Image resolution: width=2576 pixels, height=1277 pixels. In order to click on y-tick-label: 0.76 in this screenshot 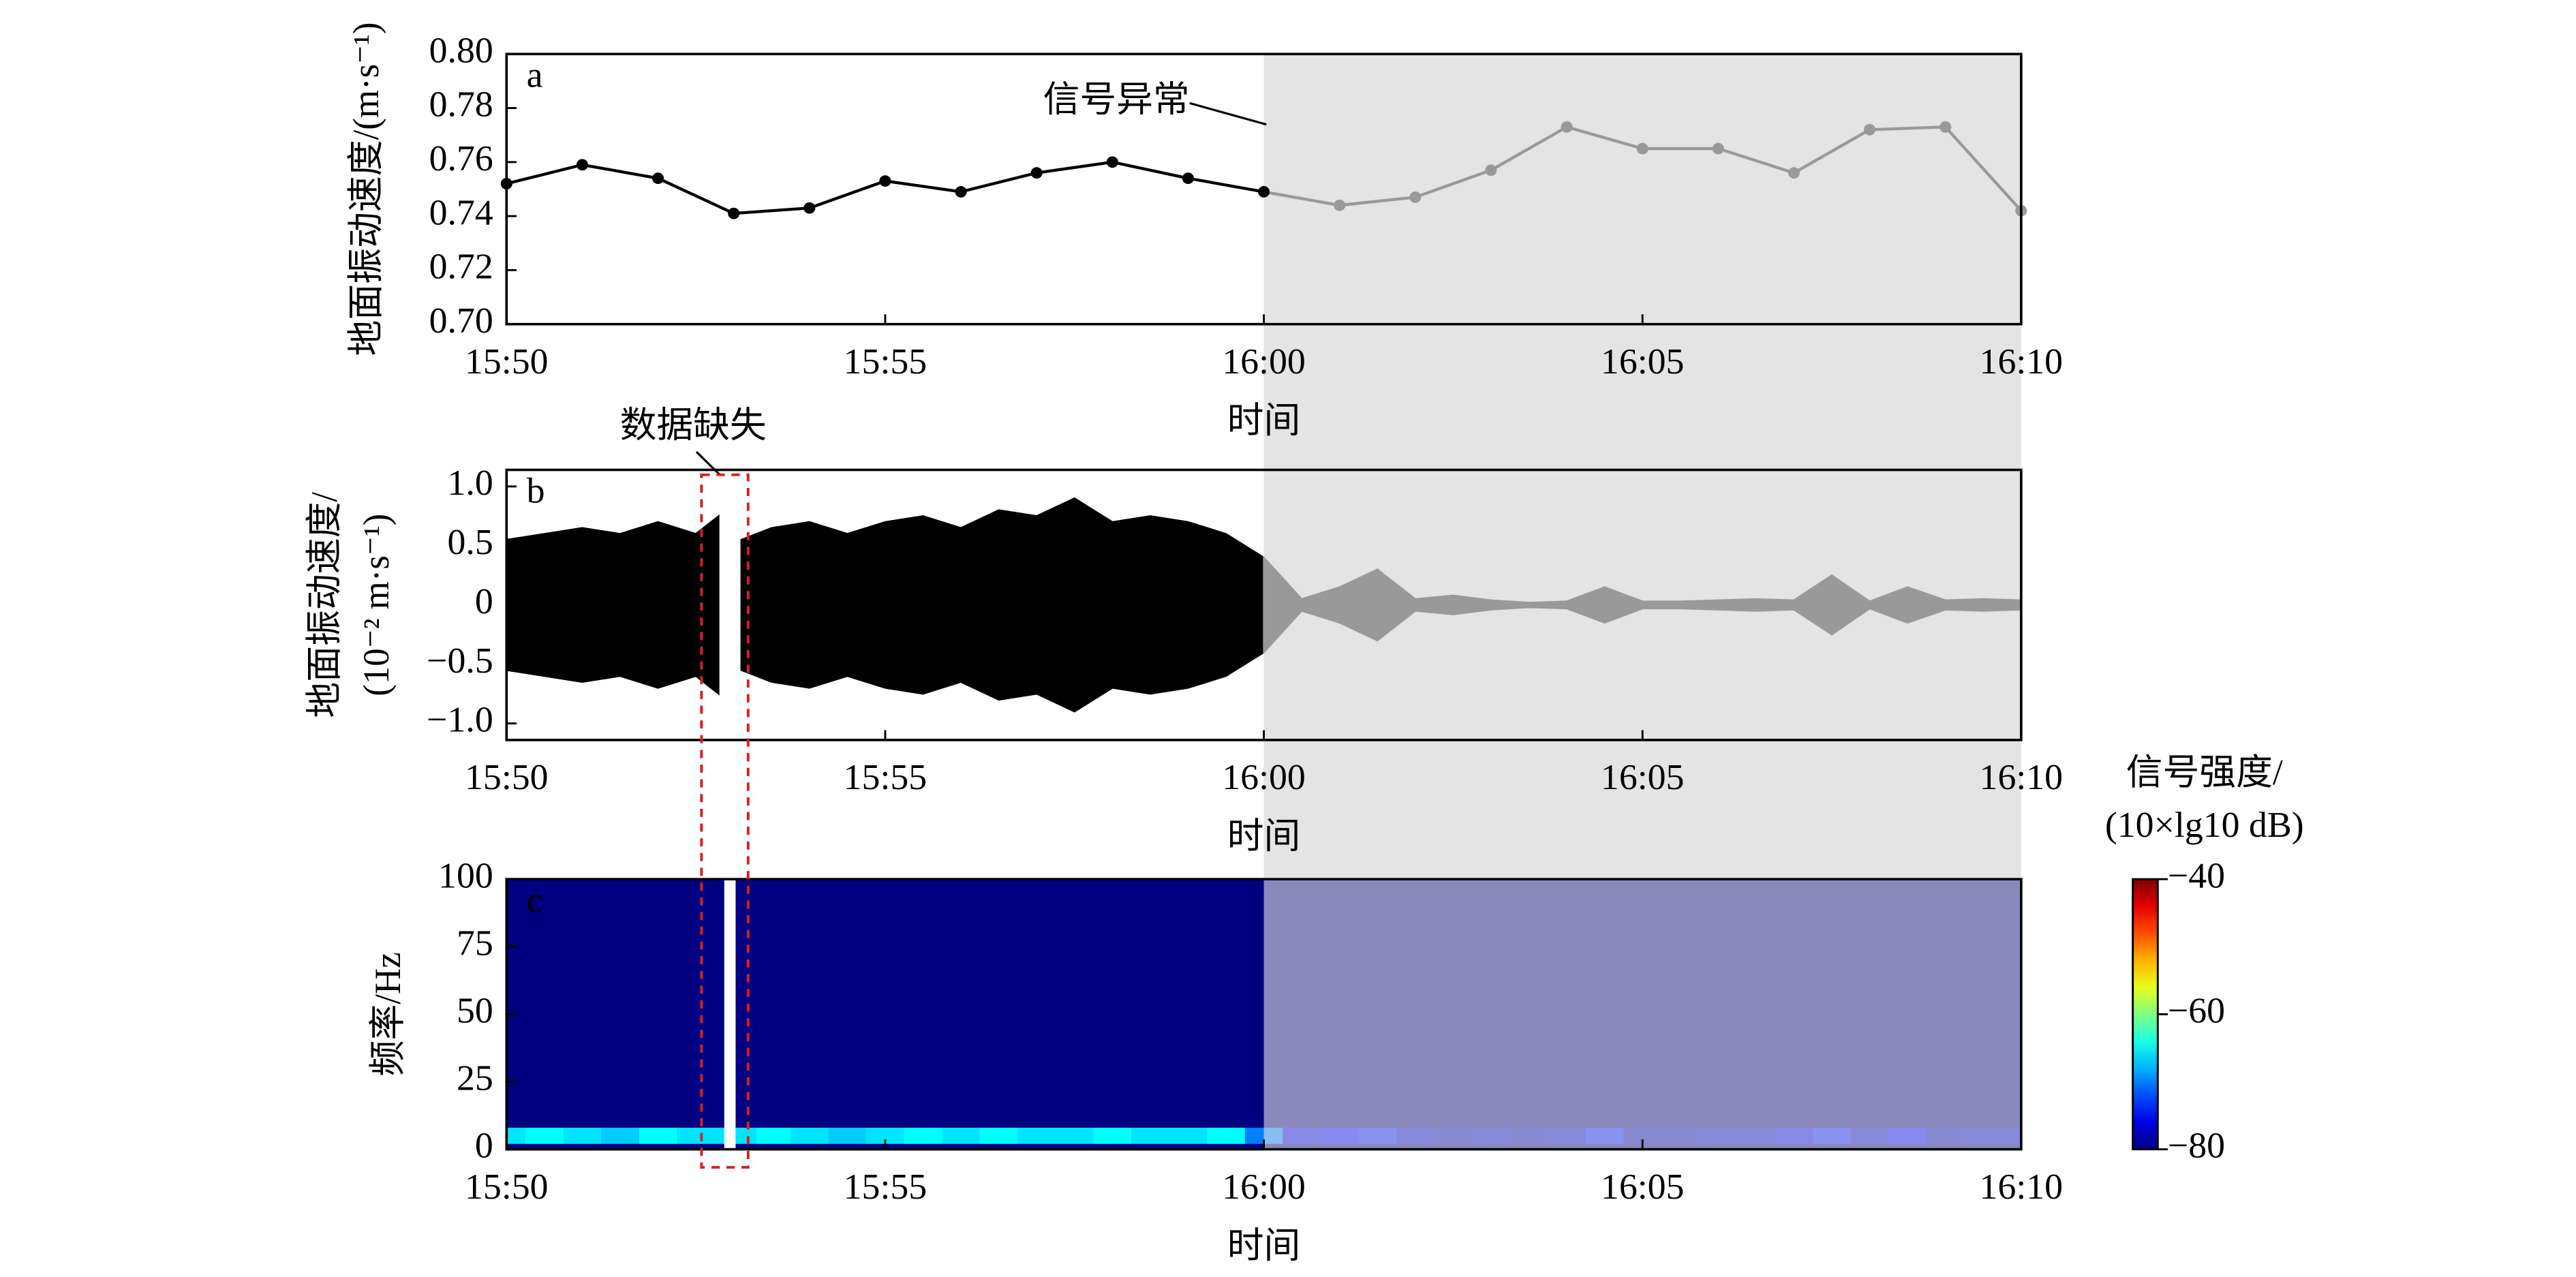, I will do `click(461, 158)`.